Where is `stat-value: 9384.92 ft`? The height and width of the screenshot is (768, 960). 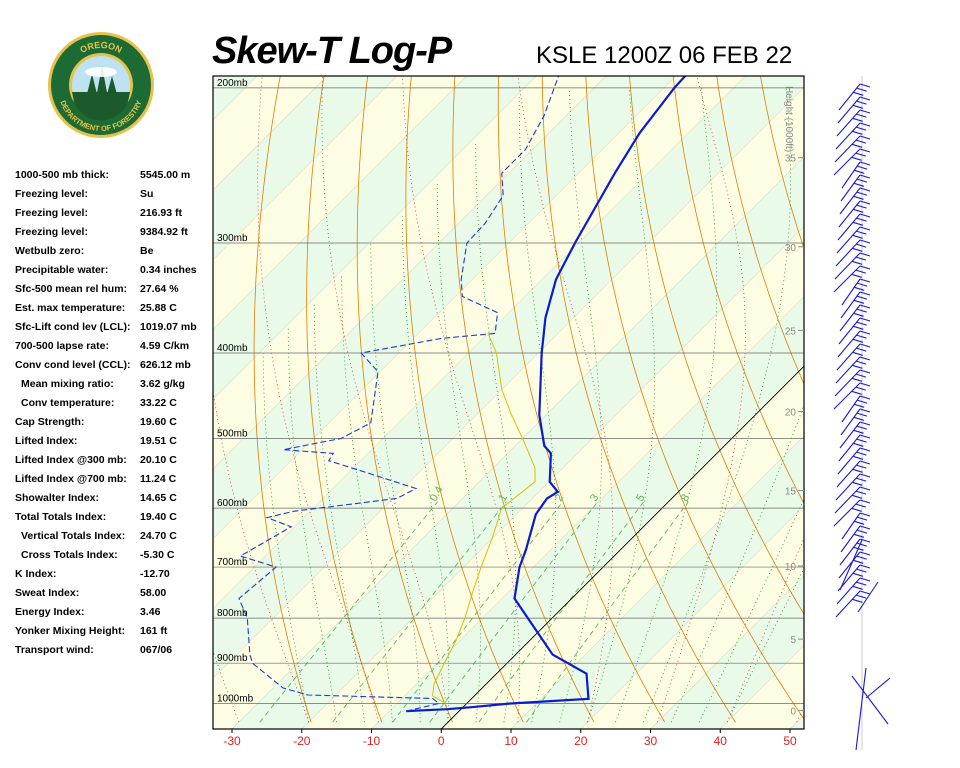 stat-value: 9384.92 ft is located at coordinates (164, 232).